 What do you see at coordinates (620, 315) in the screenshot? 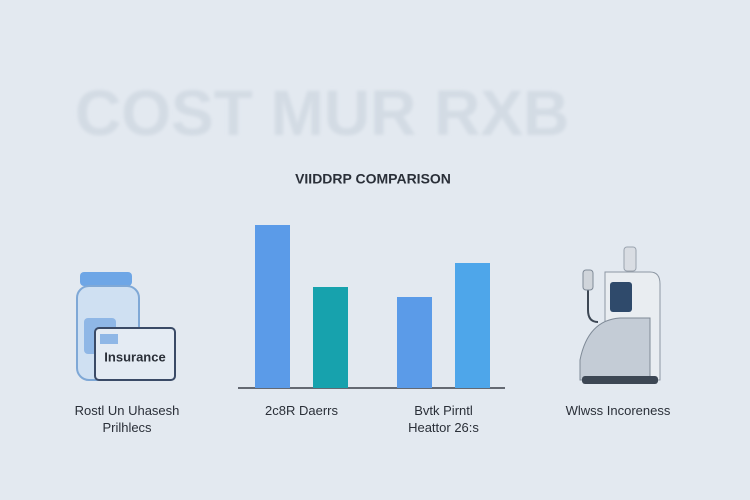
I see `machine-icon` at bounding box center [620, 315].